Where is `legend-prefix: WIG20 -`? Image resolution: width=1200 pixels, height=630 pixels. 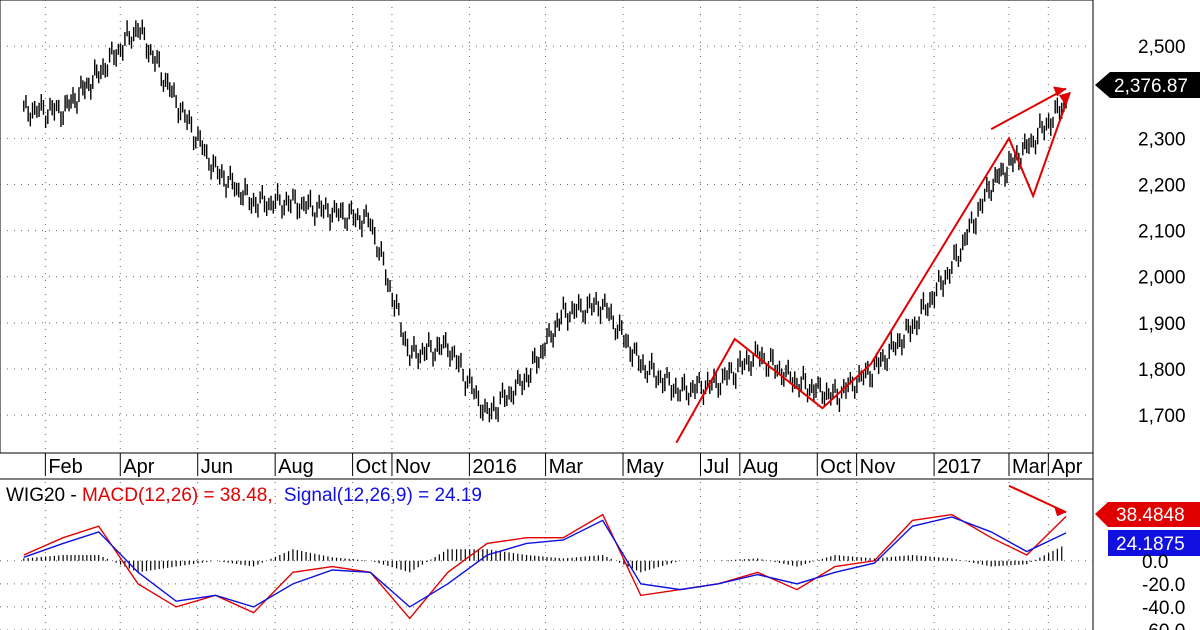
legend-prefix: WIG20 - is located at coordinates (44, 495).